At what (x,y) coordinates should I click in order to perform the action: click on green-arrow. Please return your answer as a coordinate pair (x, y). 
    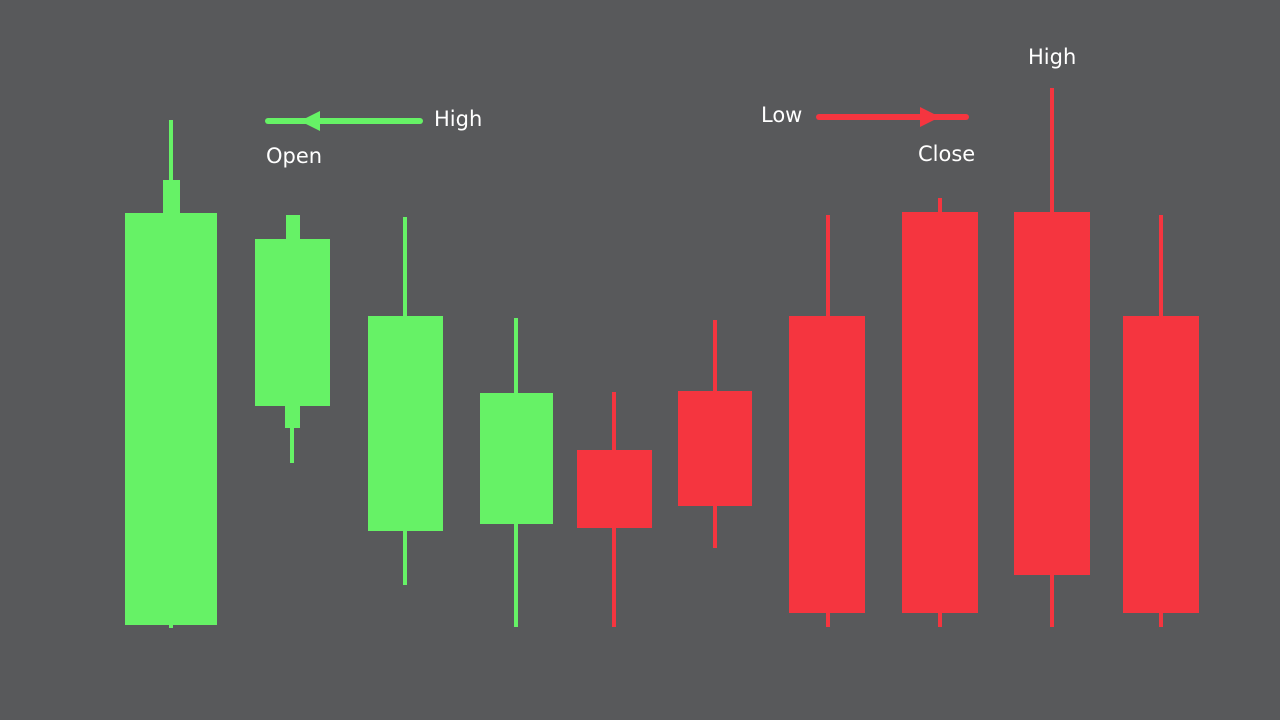
    Looking at the image, I should click on (344, 121).